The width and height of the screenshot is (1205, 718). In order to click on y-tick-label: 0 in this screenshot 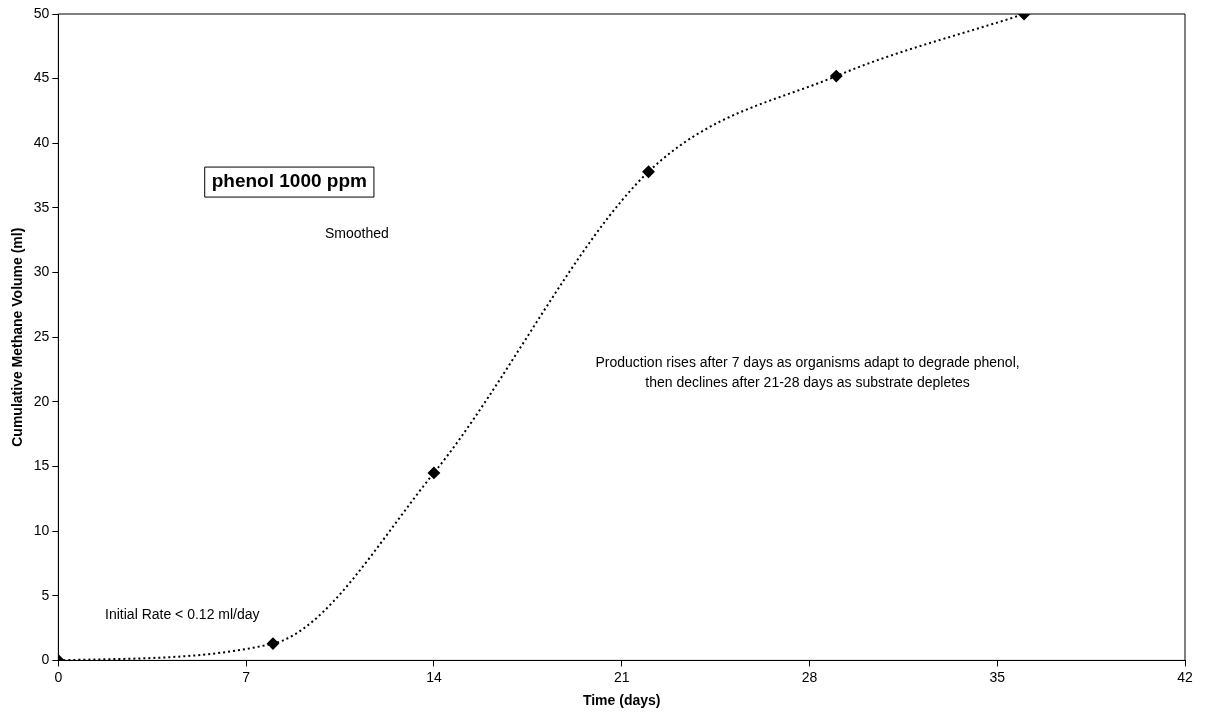, I will do `click(45, 659)`.